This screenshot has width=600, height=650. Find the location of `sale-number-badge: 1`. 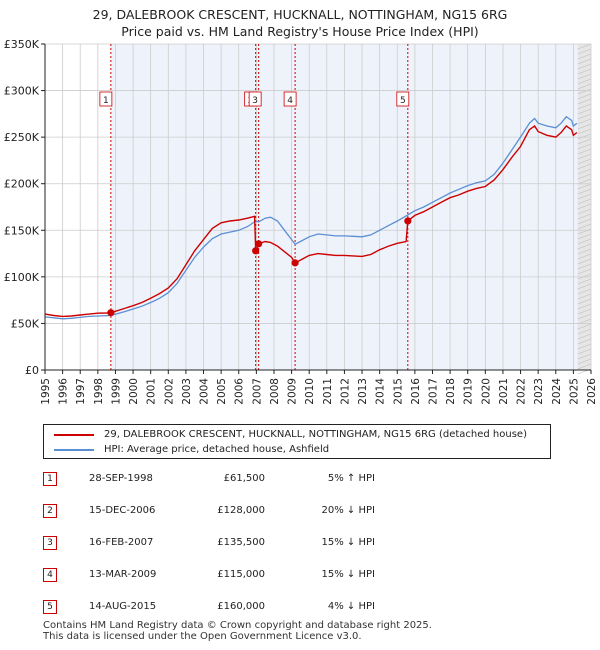

sale-number-badge: 1 is located at coordinates (50, 479).